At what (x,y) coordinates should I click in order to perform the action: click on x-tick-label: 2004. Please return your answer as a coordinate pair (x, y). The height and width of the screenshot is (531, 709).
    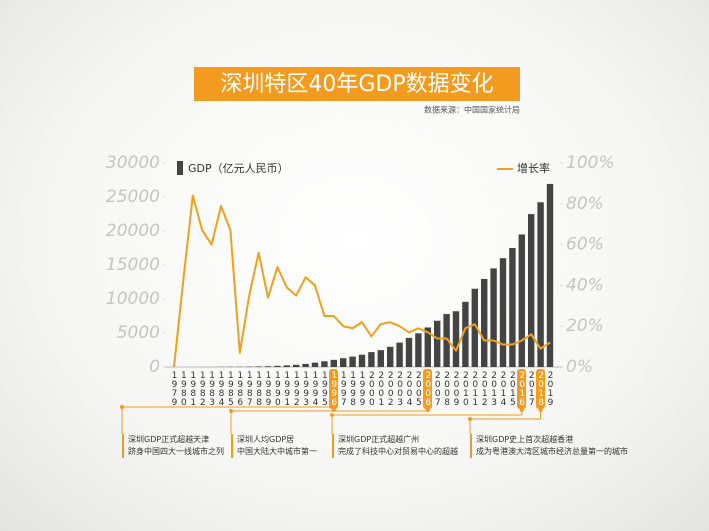
    Looking at the image, I should click on (409, 389).